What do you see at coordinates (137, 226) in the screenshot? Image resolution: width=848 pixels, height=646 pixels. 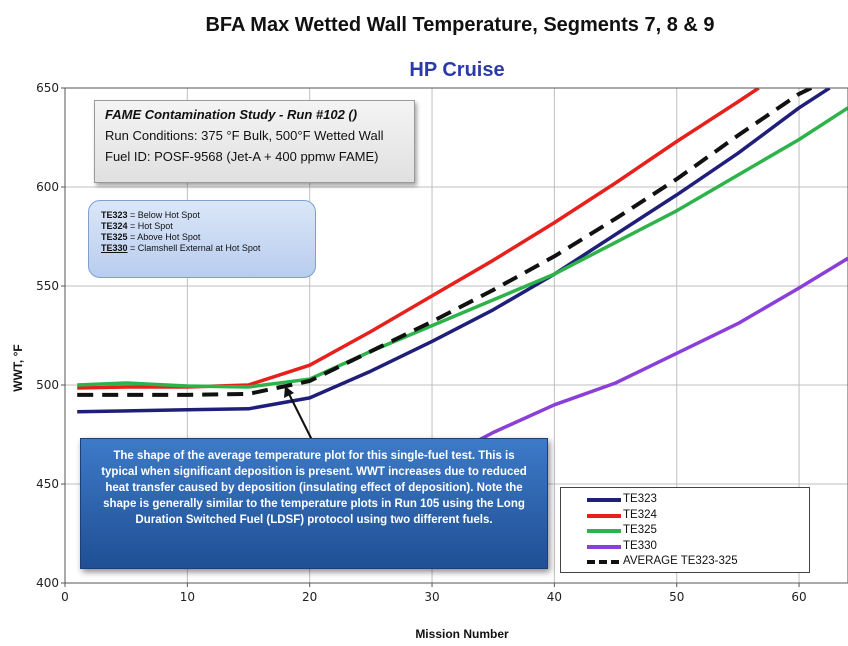 I see `key-item: TE324 = Hot Spot` at bounding box center [137, 226].